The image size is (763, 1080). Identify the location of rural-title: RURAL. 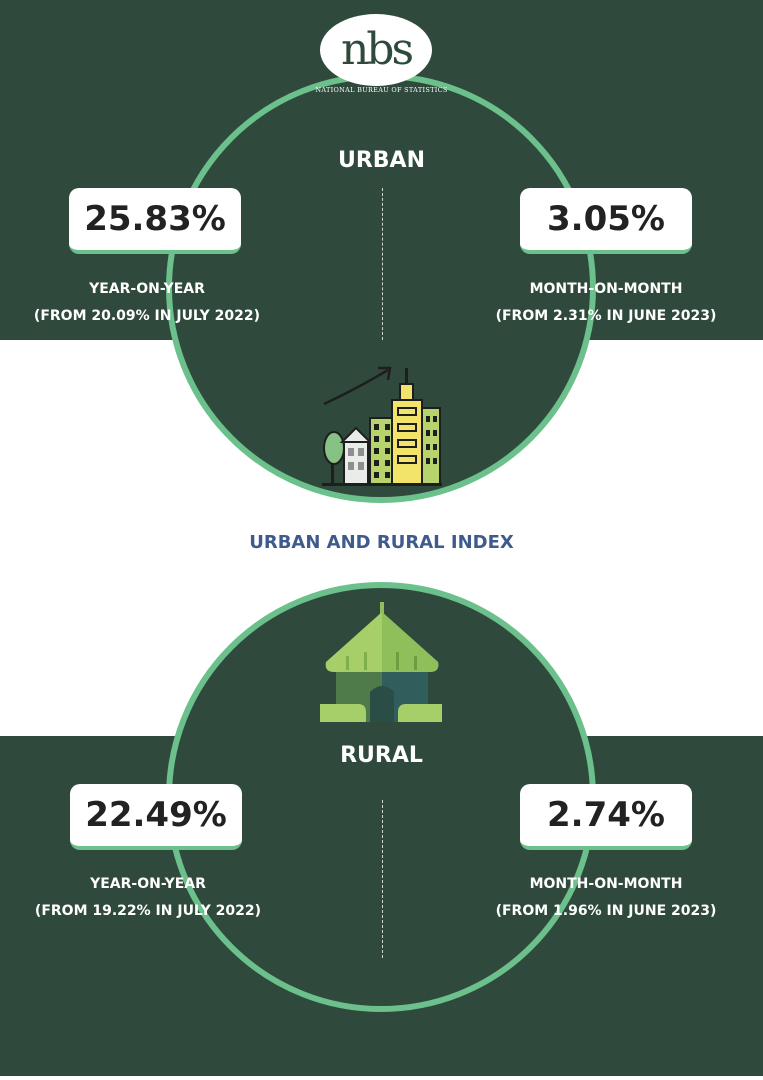
(381, 755).